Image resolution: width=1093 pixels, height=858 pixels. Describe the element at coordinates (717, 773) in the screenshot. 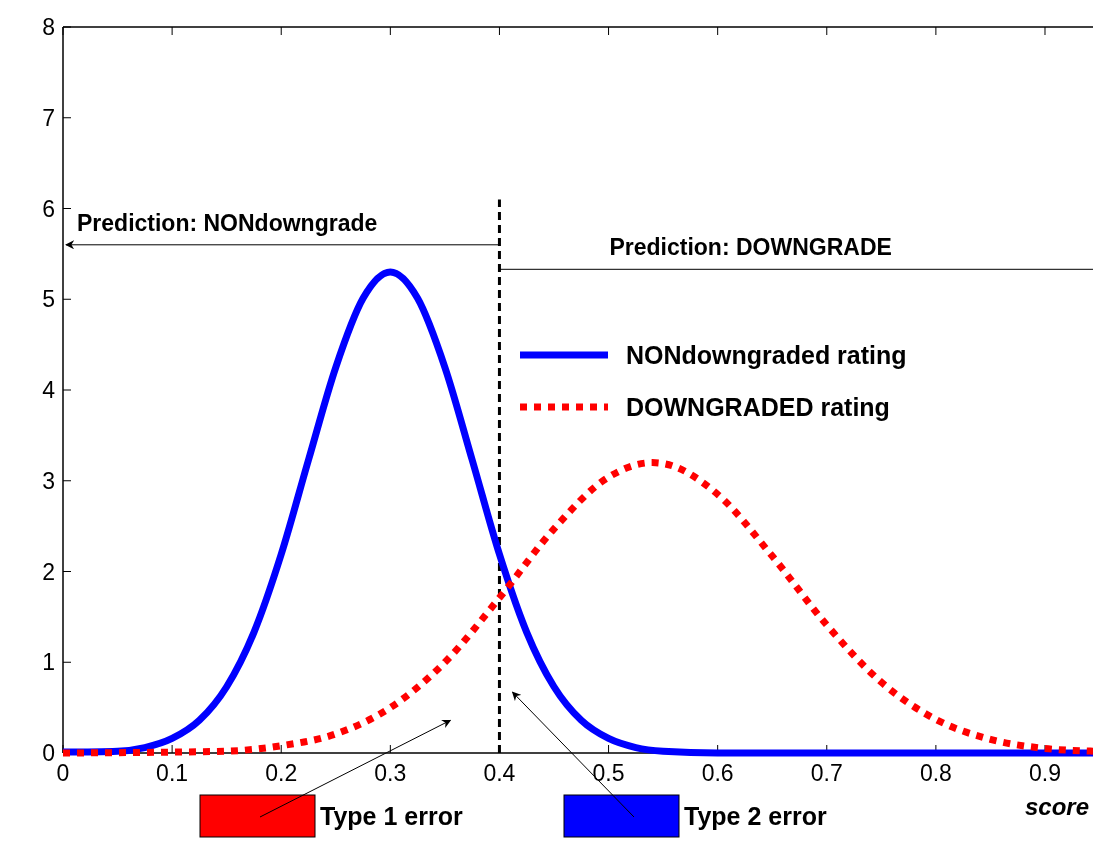

I see `x-tick-label: 0.6` at that location.